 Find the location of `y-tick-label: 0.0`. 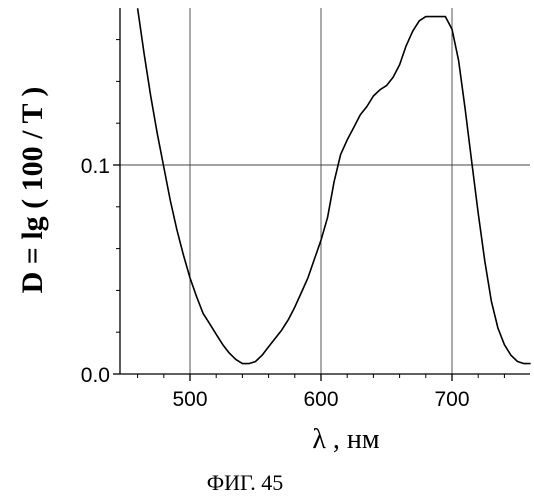

y-tick-label: 0.0 is located at coordinates (95, 375).